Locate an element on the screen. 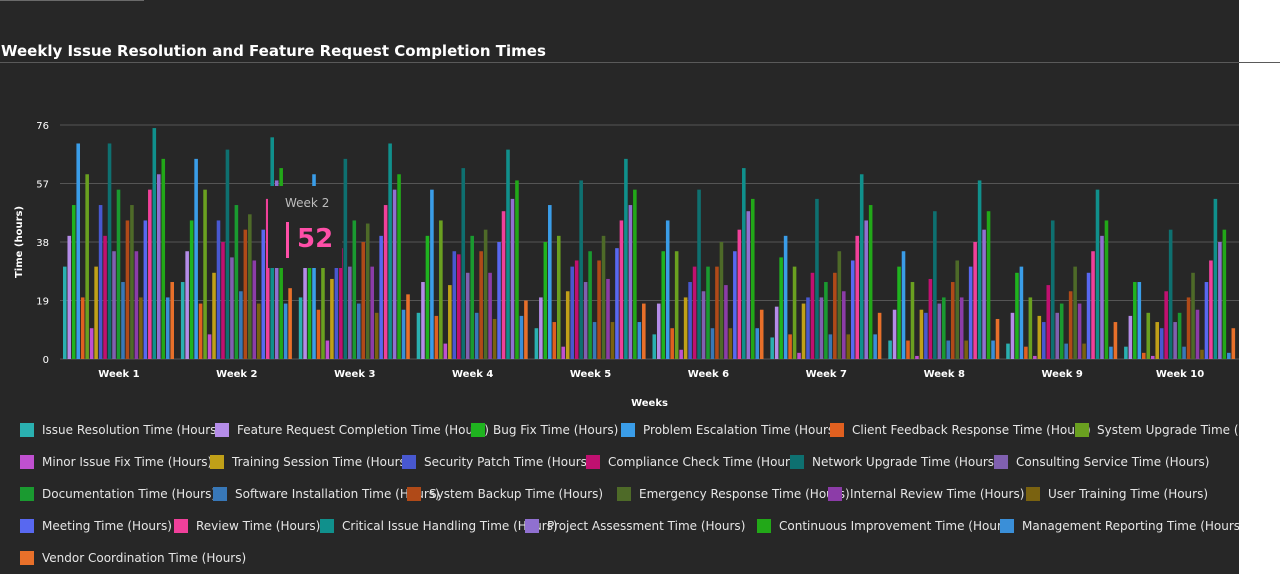  title-divider is located at coordinates (640, 62).